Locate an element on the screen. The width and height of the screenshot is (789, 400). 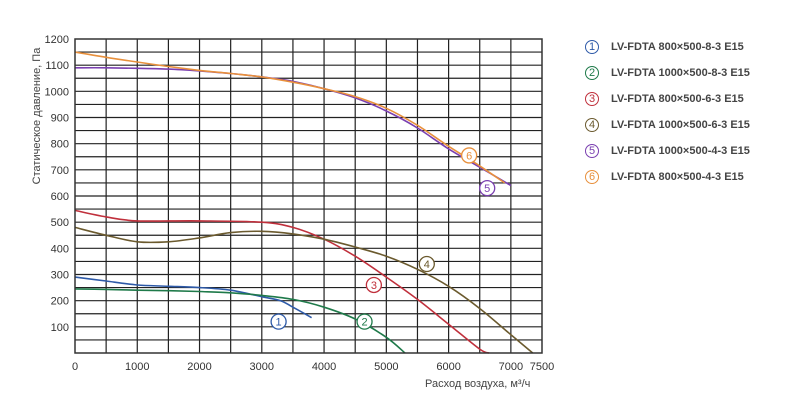
legend-item: 4 LV-FDTA 1000×500-6-3 E15 is located at coordinates (667, 125).